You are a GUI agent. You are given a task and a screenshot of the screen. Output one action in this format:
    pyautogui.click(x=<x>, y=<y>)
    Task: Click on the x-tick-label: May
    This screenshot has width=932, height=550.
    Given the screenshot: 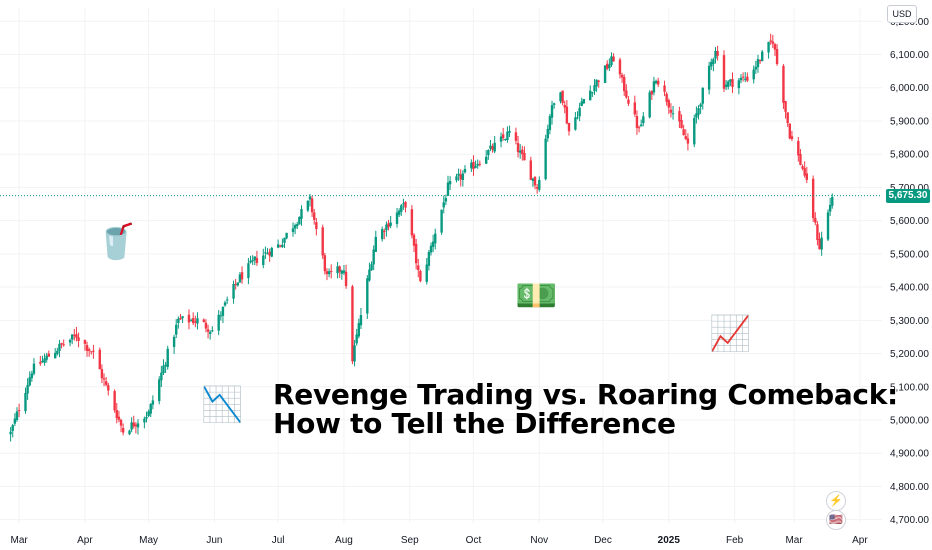 What is the action you would take?
    pyautogui.click(x=148, y=540)
    